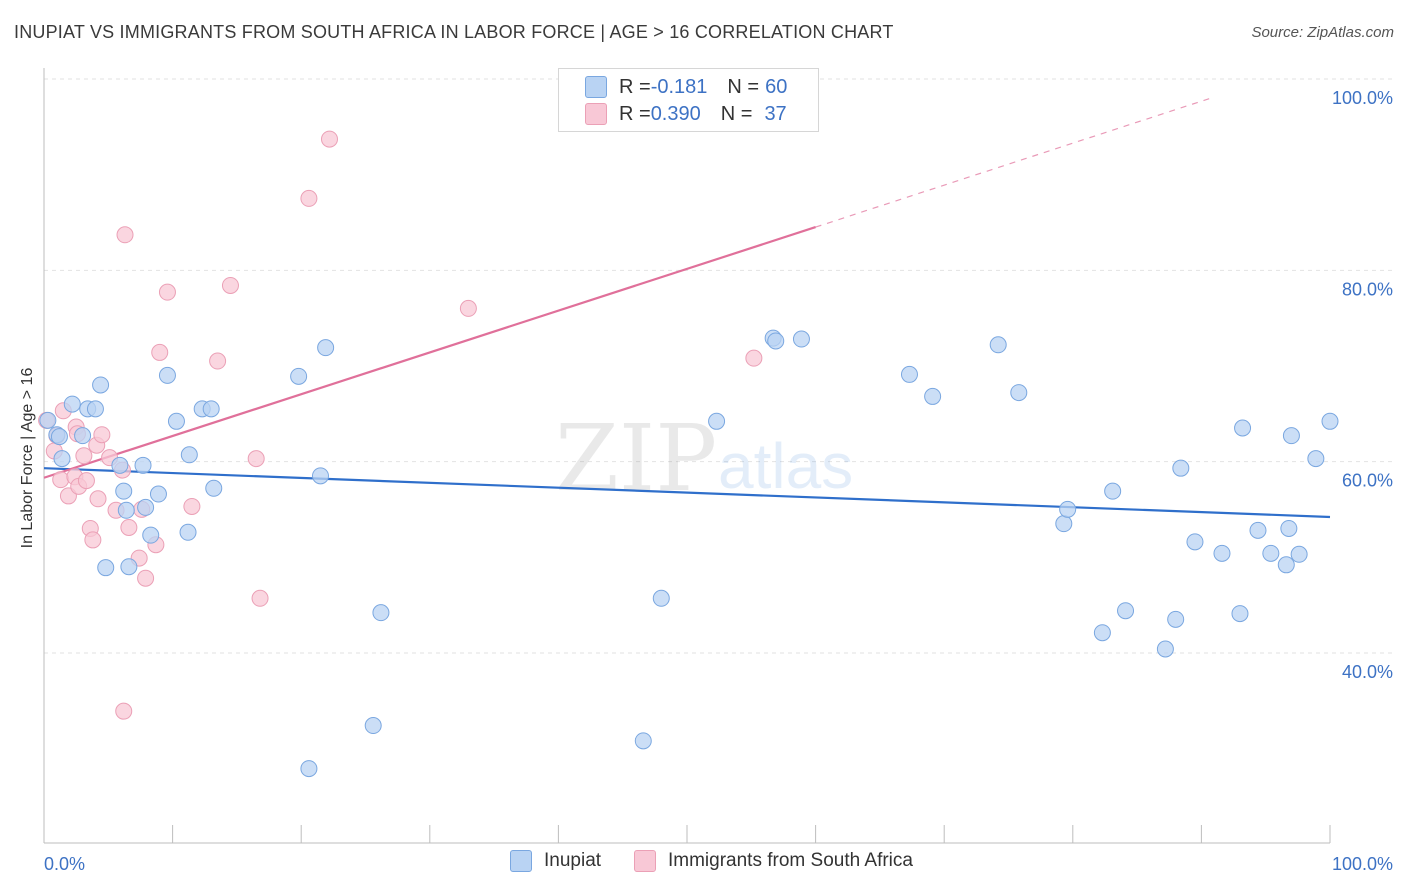 This screenshot has height=892, width=1406. Describe the element at coordinates (775, 113) in the screenshot. I see `legend-n-value: 37` at that location.